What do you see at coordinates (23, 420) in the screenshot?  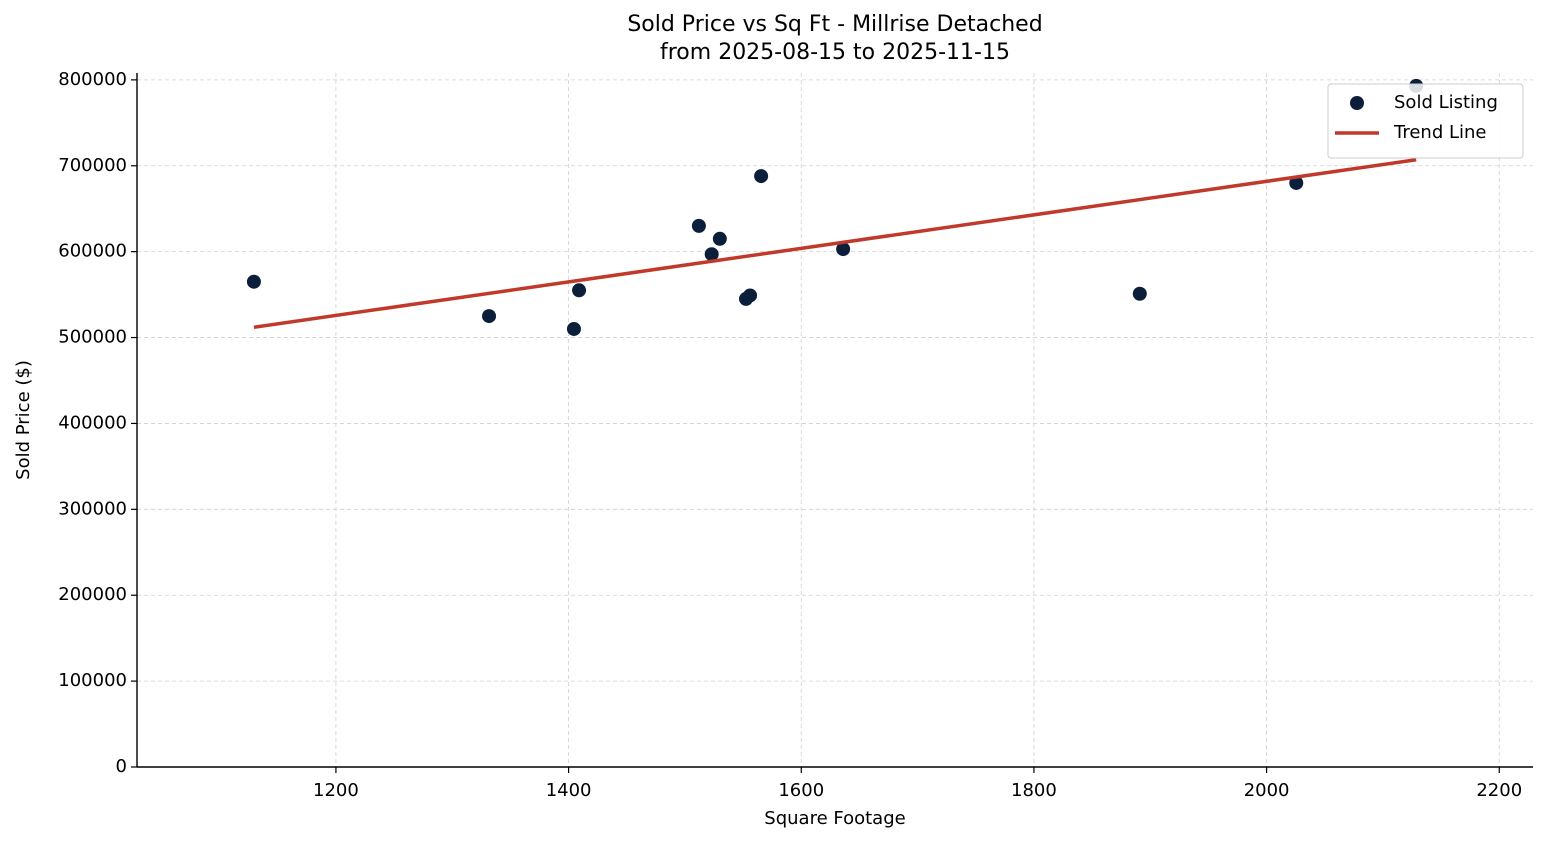 I see `y-axis-label: Sold Price ($)` at bounding box center [23, 420].